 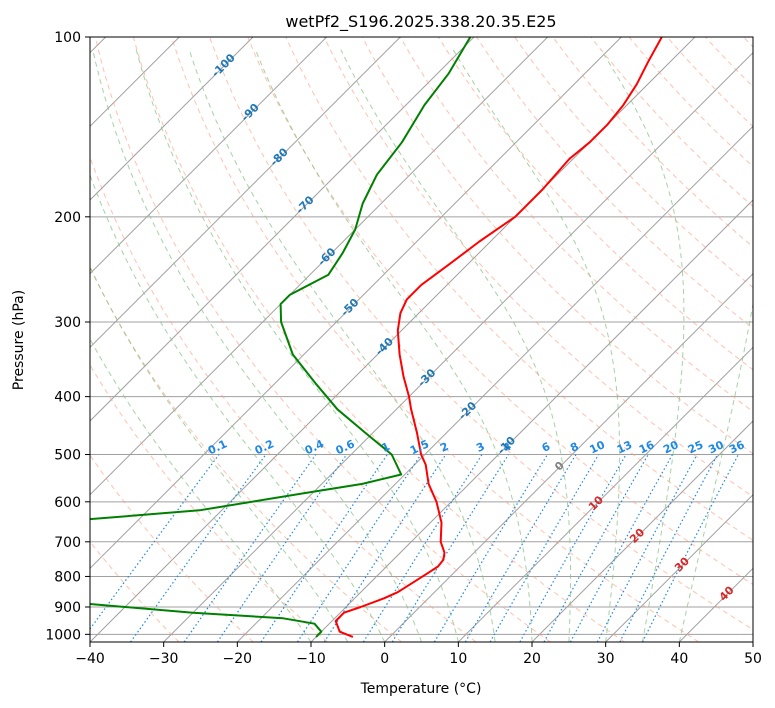 I want to click on x-tick-label: 20, so click(x=532, y=659).